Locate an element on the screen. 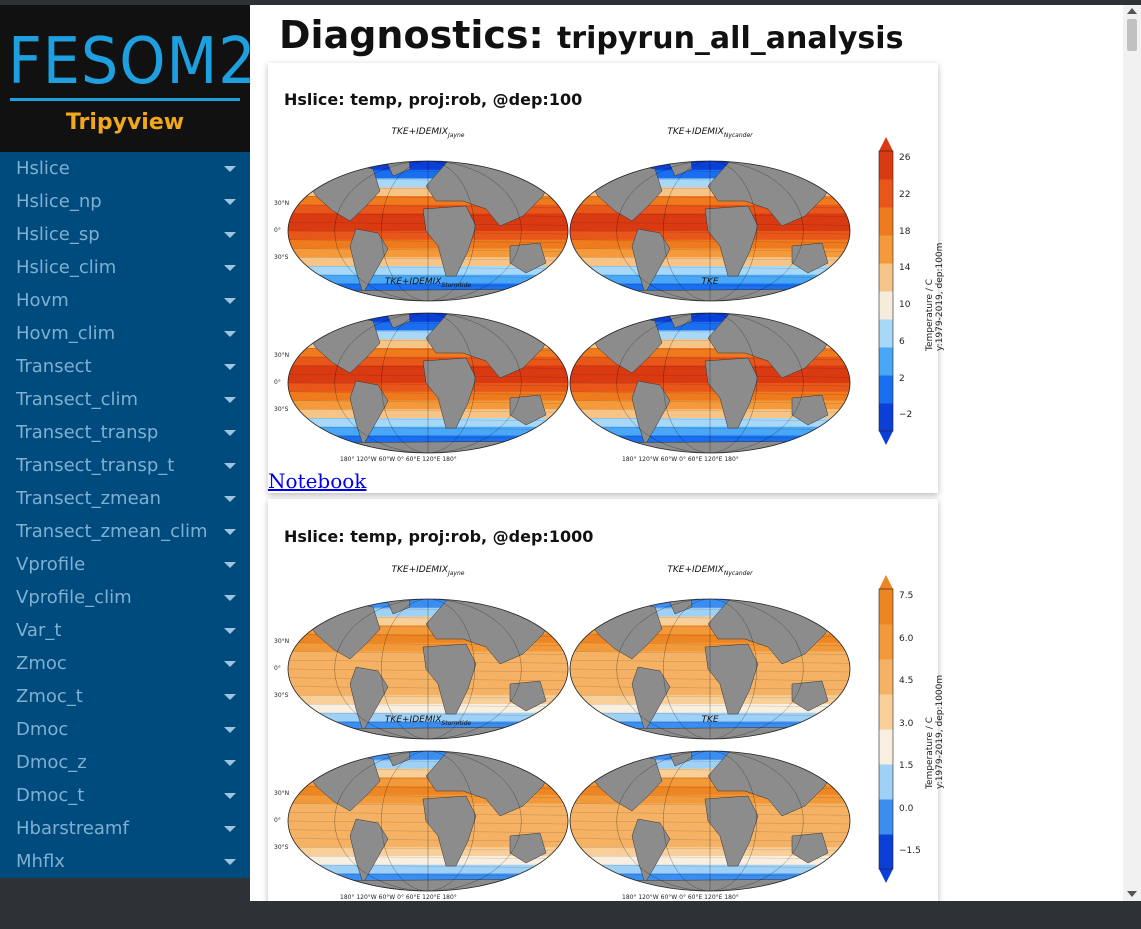 The height and width of the screenshot is (929, 1141). colorbar-tick-label: 0.0 is located at coordinates (906, 808).